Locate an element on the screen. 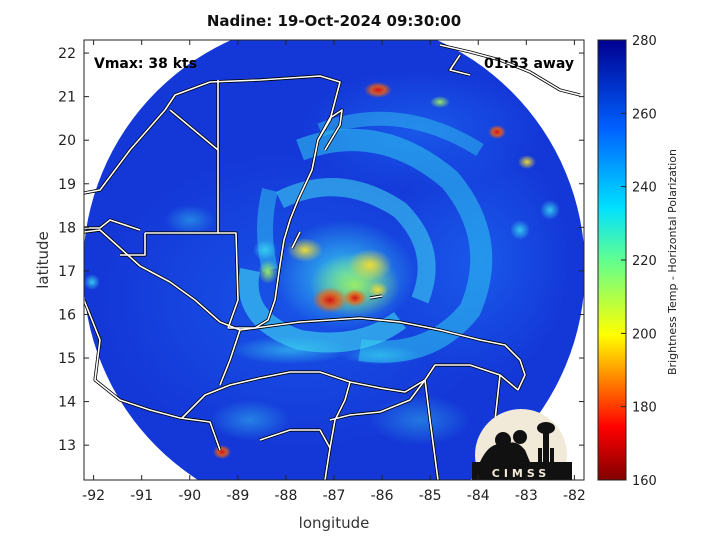 This screenshot has width=720, height=540. chart-title: Nadine: 19-Oct-2024 09:30:00 is located at coordinates (334, 21).